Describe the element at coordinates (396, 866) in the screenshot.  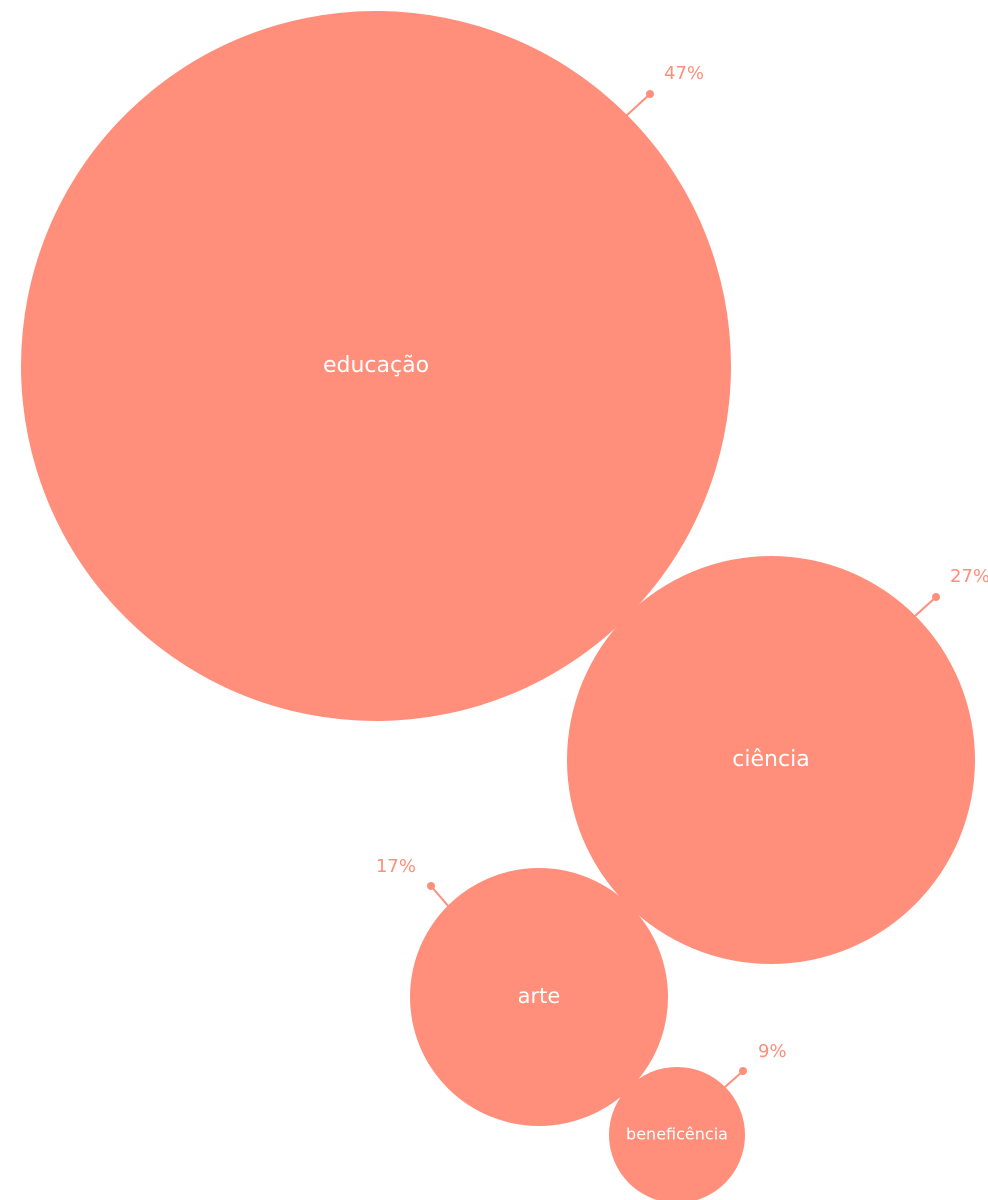
I see `percentage-label-2: 17%` at that location.